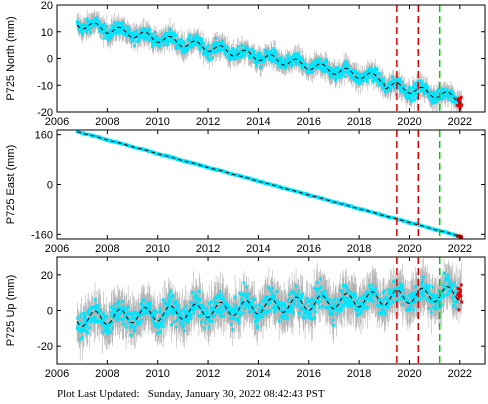  Describe the element at coordinates (44, 136) in the screenshot. I see `y-tick-label: 160` at that location.